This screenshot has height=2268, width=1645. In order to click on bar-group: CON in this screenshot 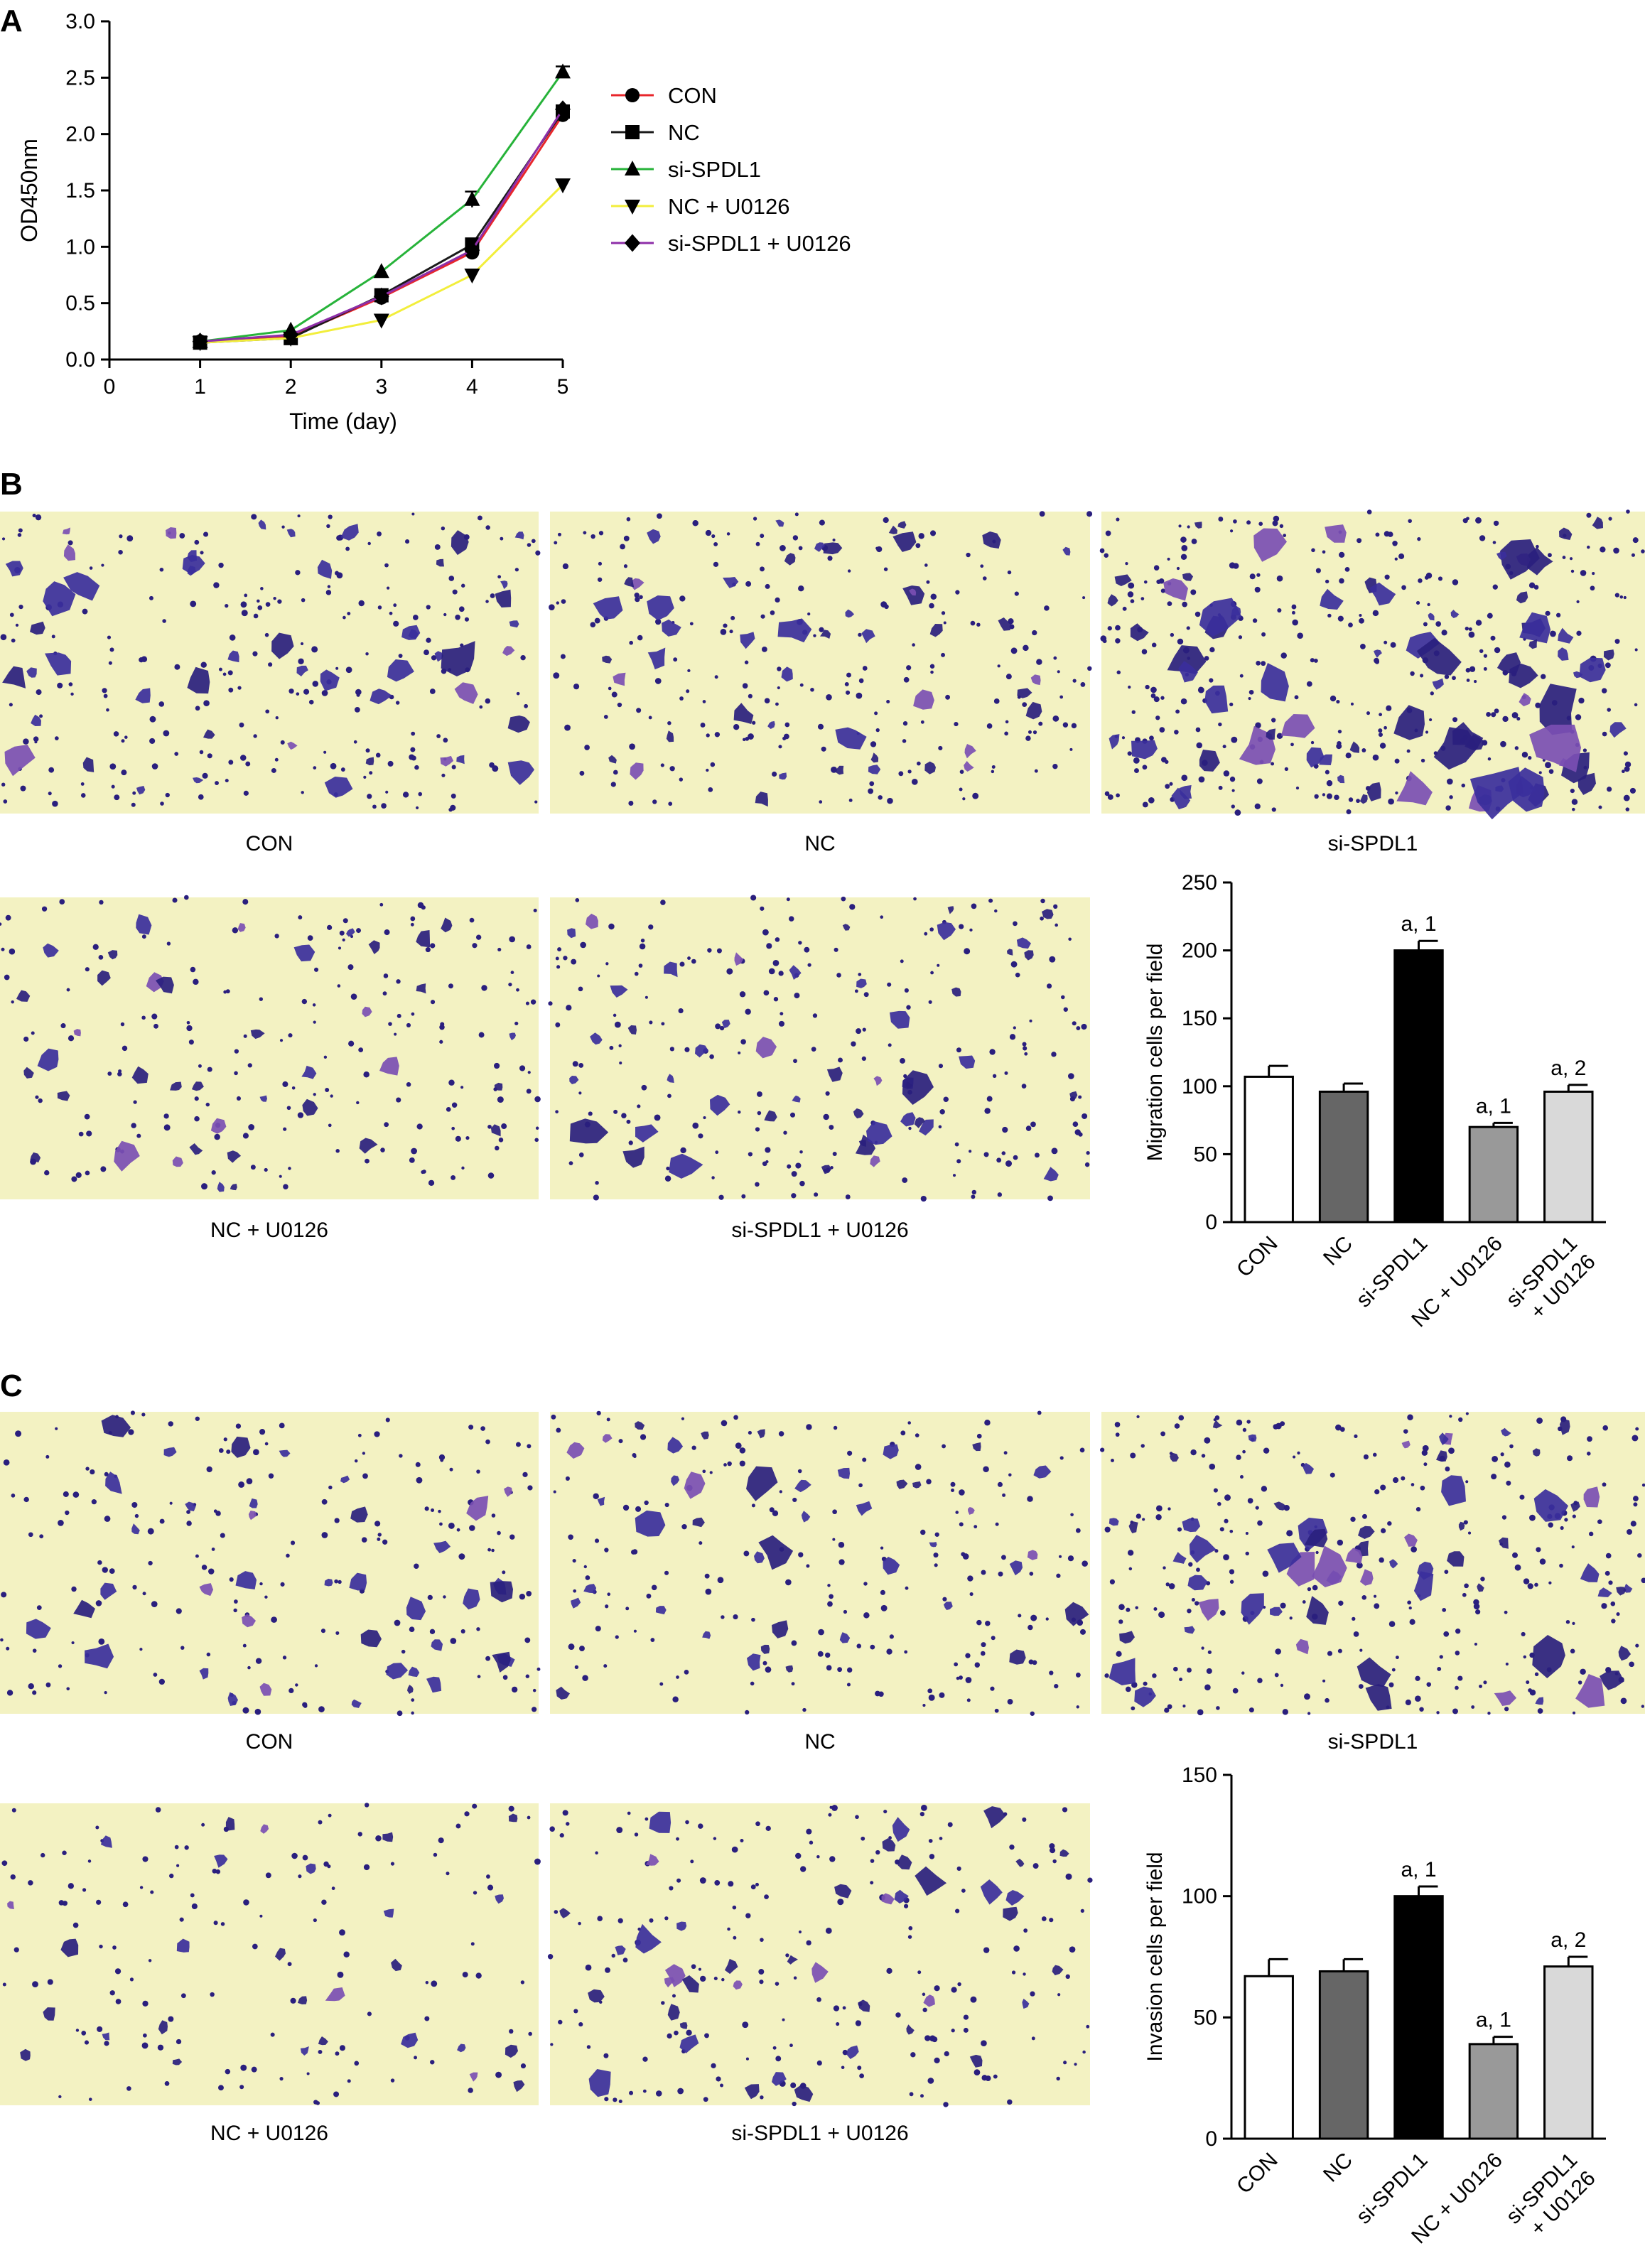, I will do `click(1263, 2078)`.